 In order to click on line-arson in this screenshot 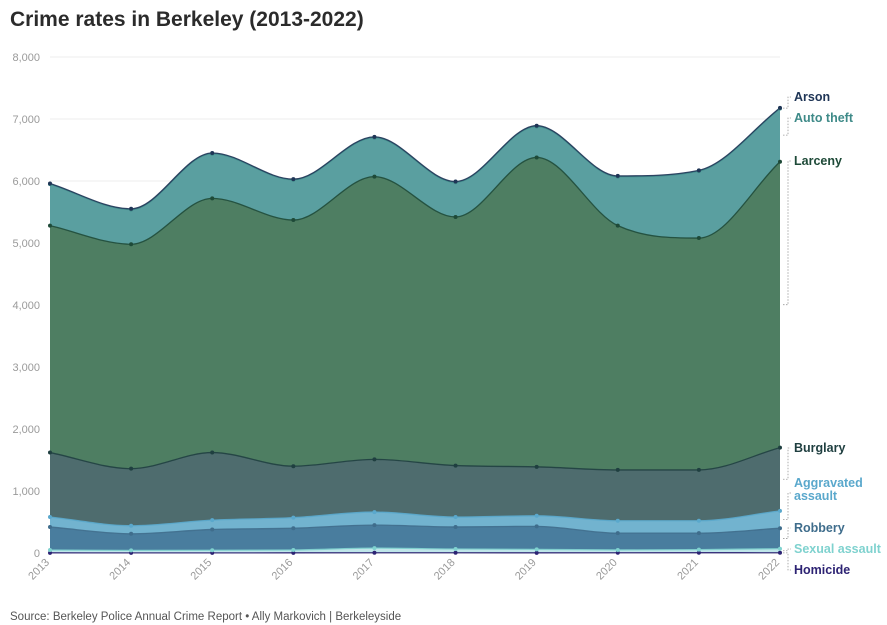, I will do `click(415, 158)`.